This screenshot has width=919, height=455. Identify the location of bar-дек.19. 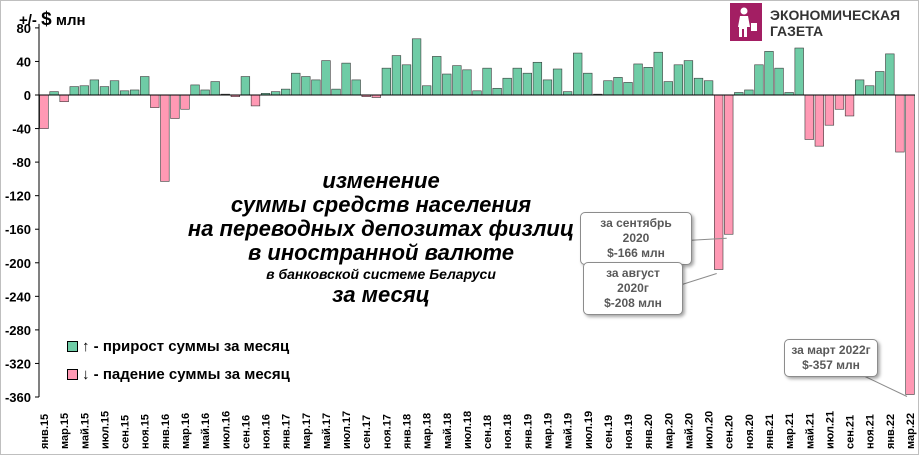
(638, 79).